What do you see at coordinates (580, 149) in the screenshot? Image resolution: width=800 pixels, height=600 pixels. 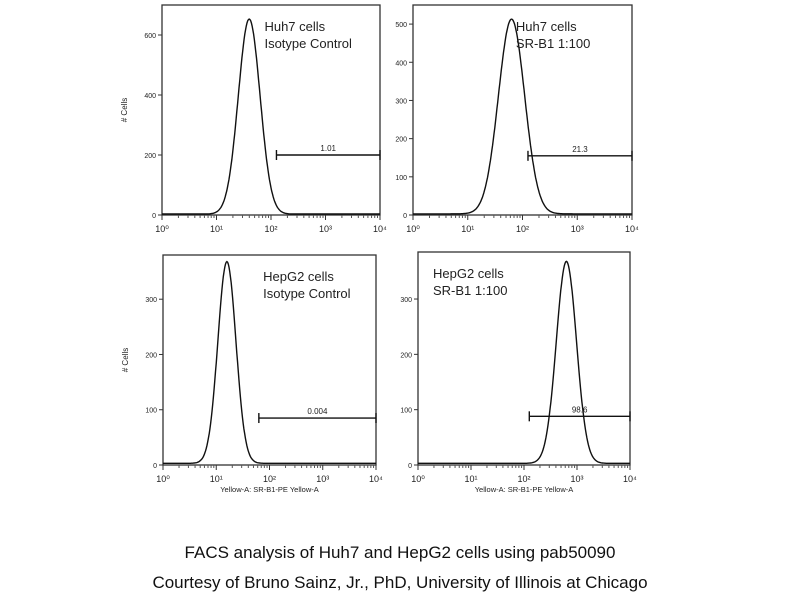 I see `gate-percentage-label: 21.3` at bounding box center [580, 149].